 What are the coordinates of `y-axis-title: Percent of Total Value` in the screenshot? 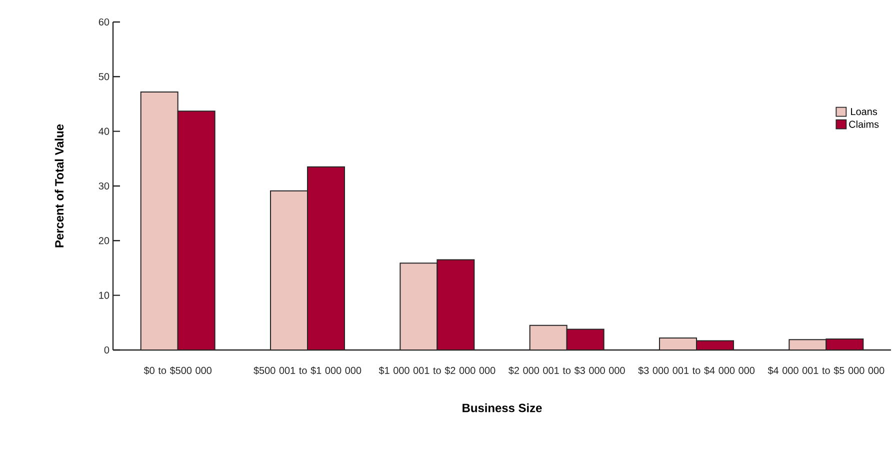 It's located at (59, 186).